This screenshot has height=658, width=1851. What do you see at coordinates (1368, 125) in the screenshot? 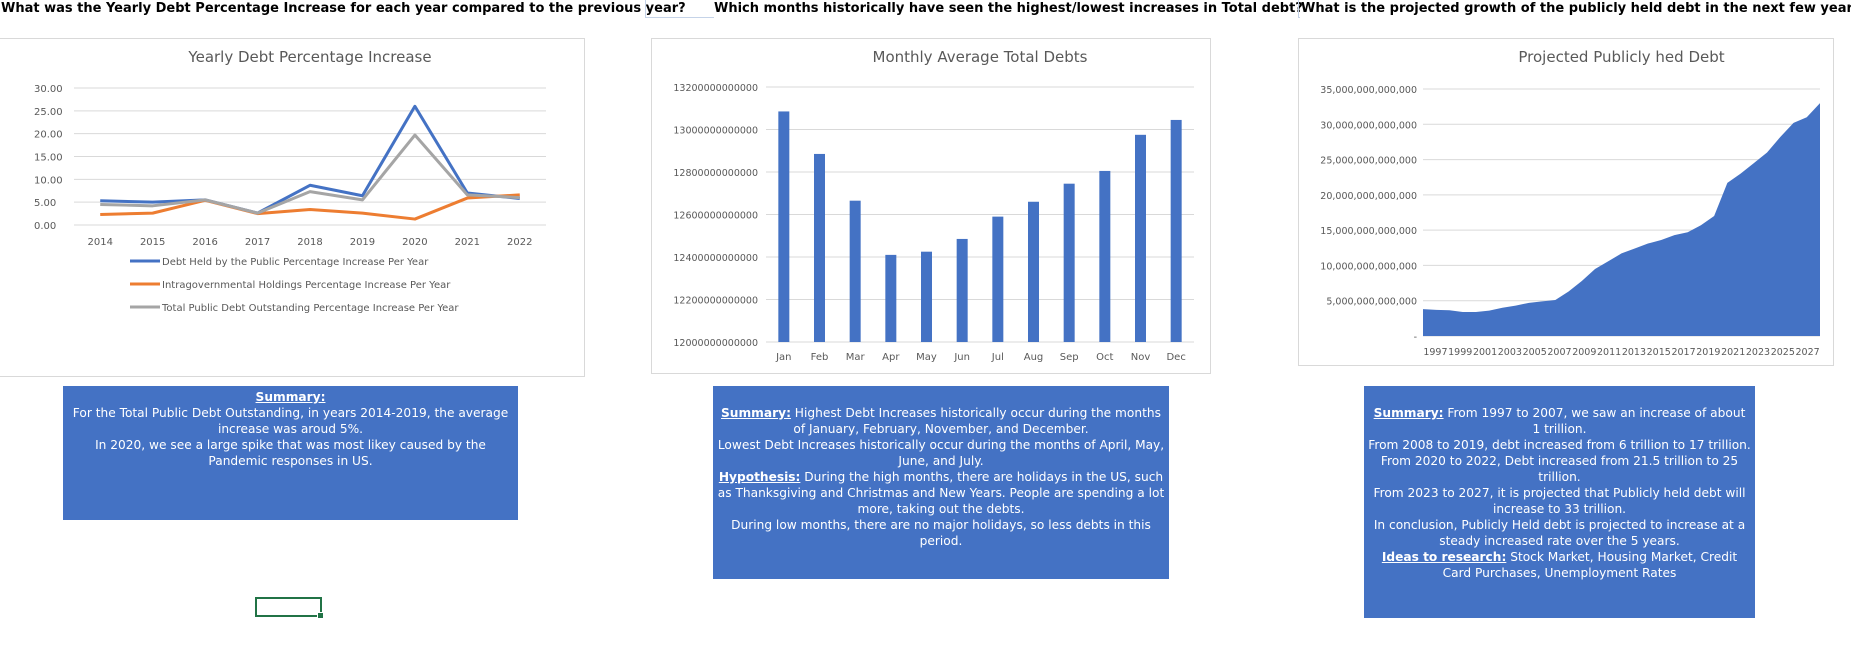
I see `y-tick-label: 30,000,000,000,000` at bounding box center [1368, 125].